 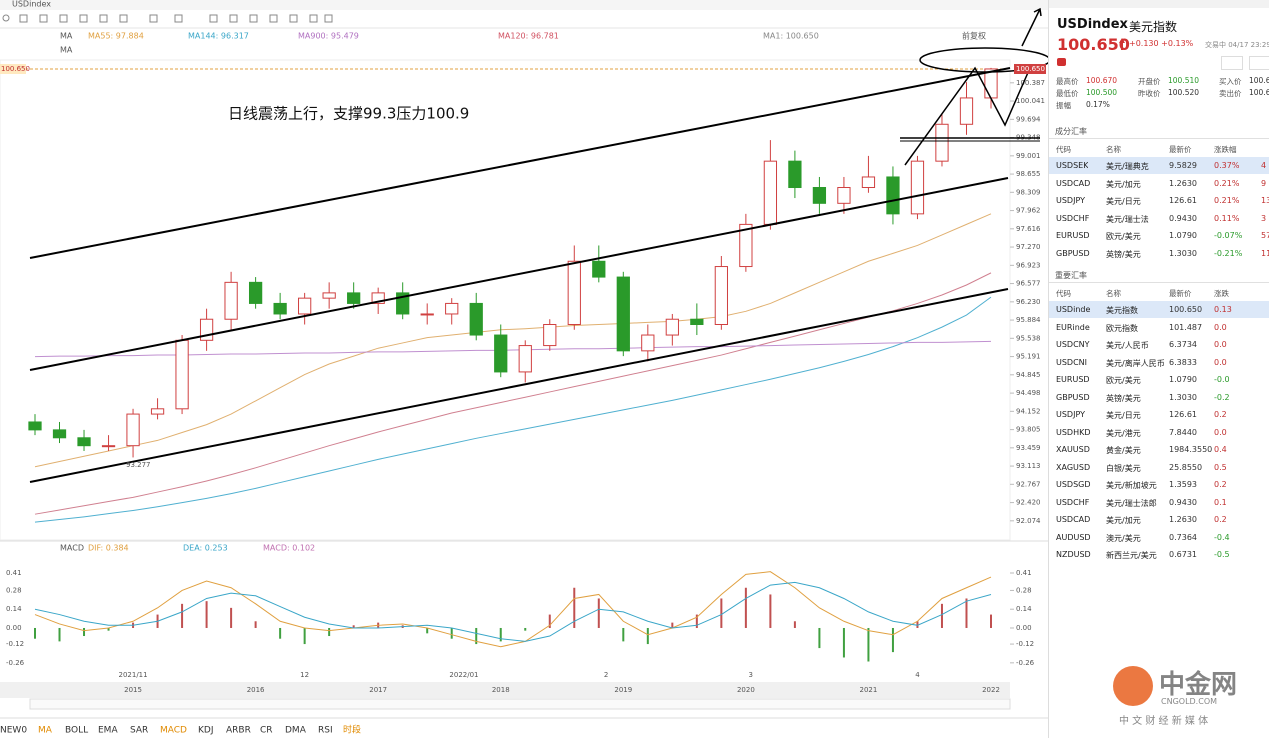 I want to click on indicator-tab: MA, so click(x=45, y=731).